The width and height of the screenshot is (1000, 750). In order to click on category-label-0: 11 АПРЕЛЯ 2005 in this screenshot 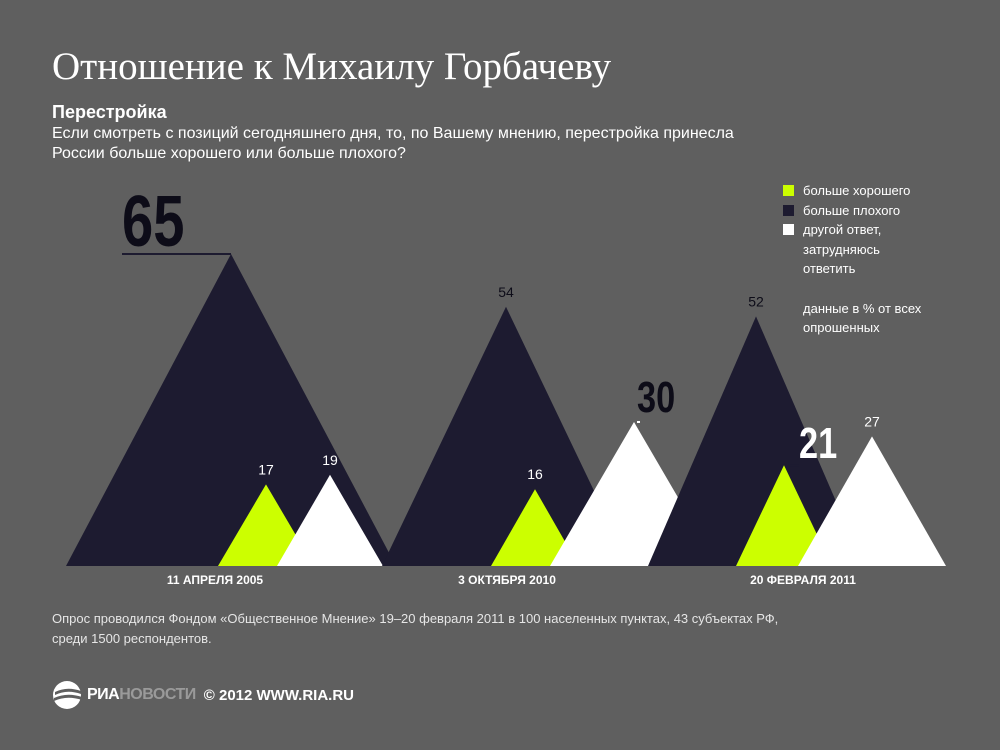, I will do `click(215, 580)`.